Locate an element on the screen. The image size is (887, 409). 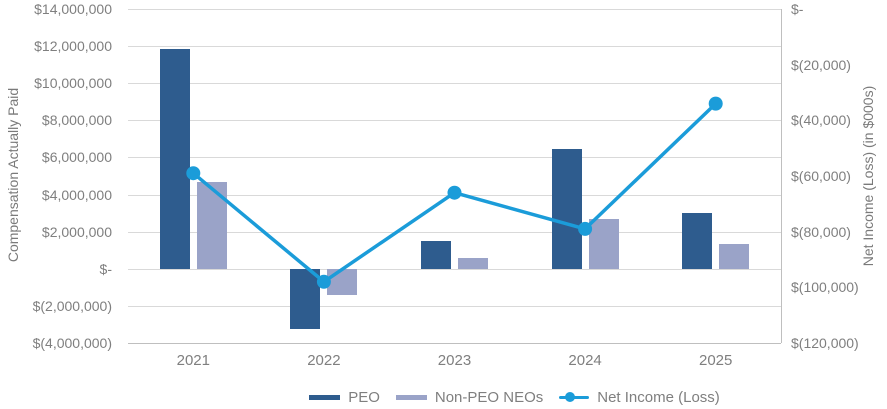
axis-tick-label: $(80,000) is located at coordinates (821, 231).